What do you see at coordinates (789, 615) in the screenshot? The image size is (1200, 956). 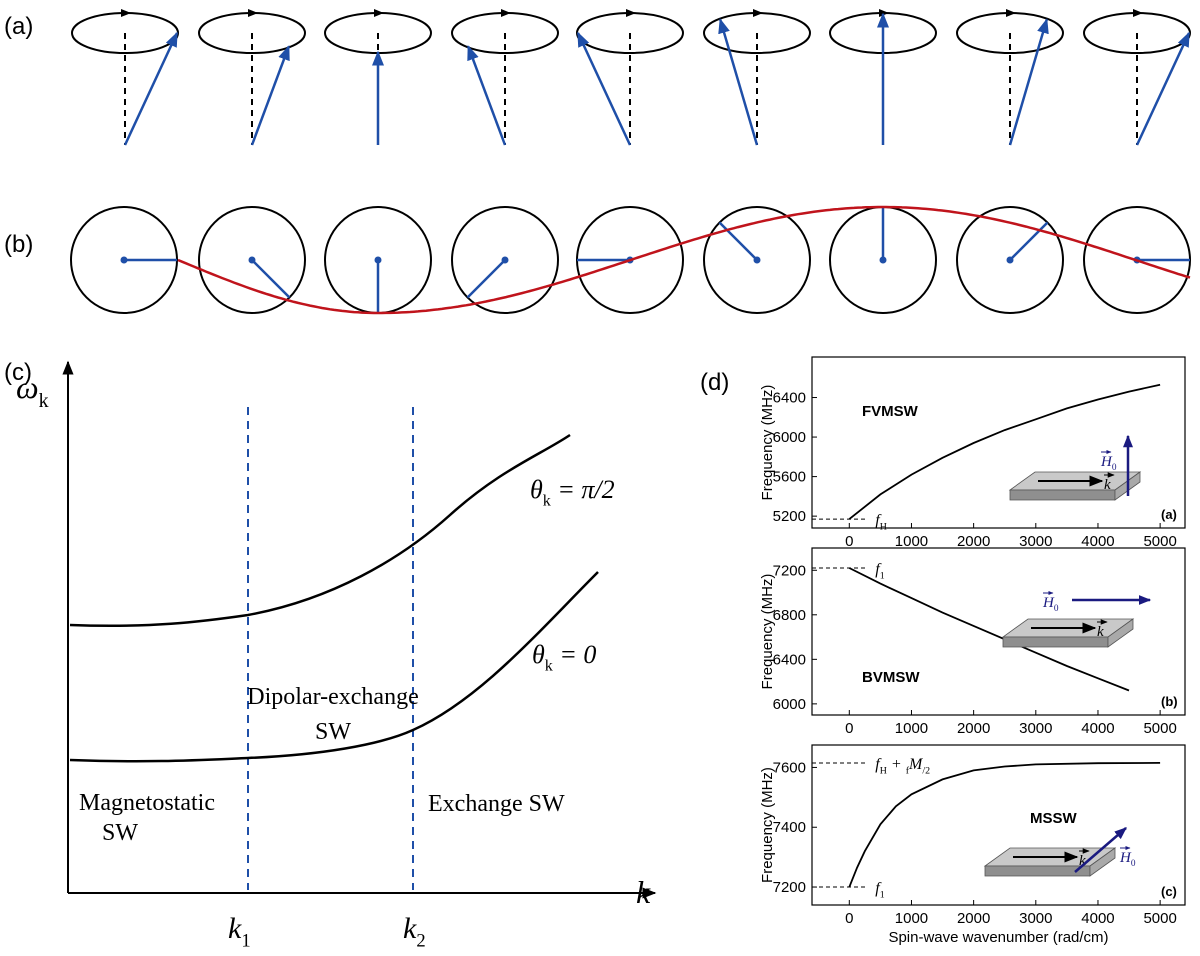 I see `y-tick-label: 6800` at bounding box center [789, 615].